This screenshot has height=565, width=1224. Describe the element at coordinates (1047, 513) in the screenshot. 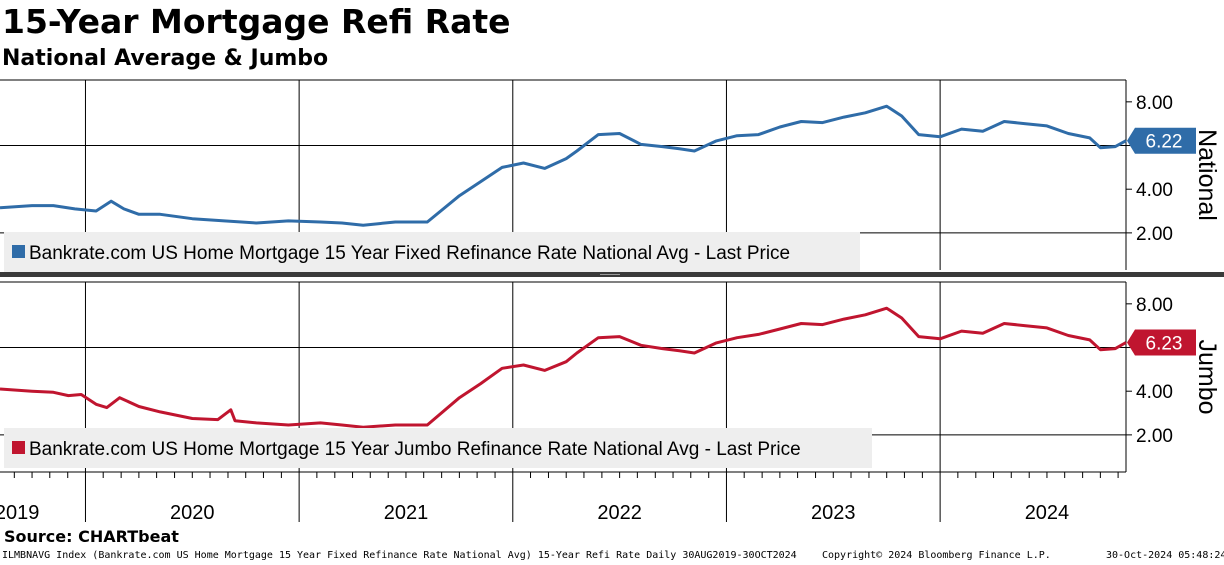

I see `x-year-label: 2024` at that location.